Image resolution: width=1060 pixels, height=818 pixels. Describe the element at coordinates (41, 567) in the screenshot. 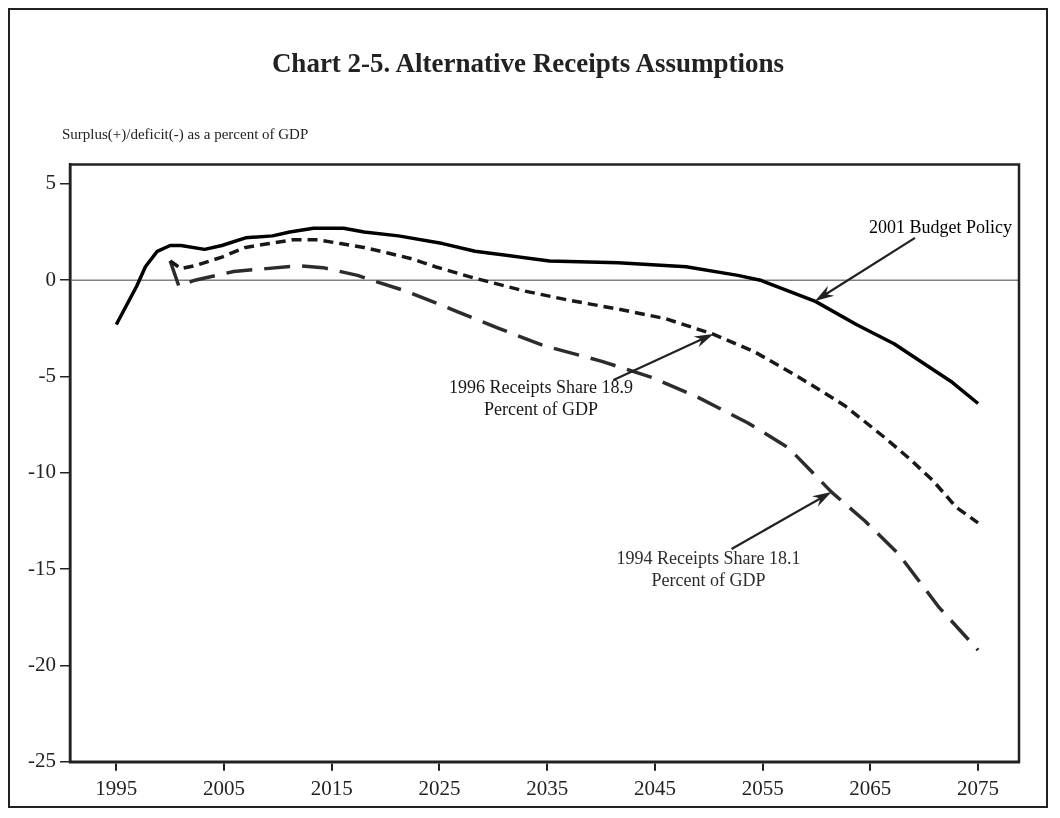

I see `y-tick-label: -15` at that location.